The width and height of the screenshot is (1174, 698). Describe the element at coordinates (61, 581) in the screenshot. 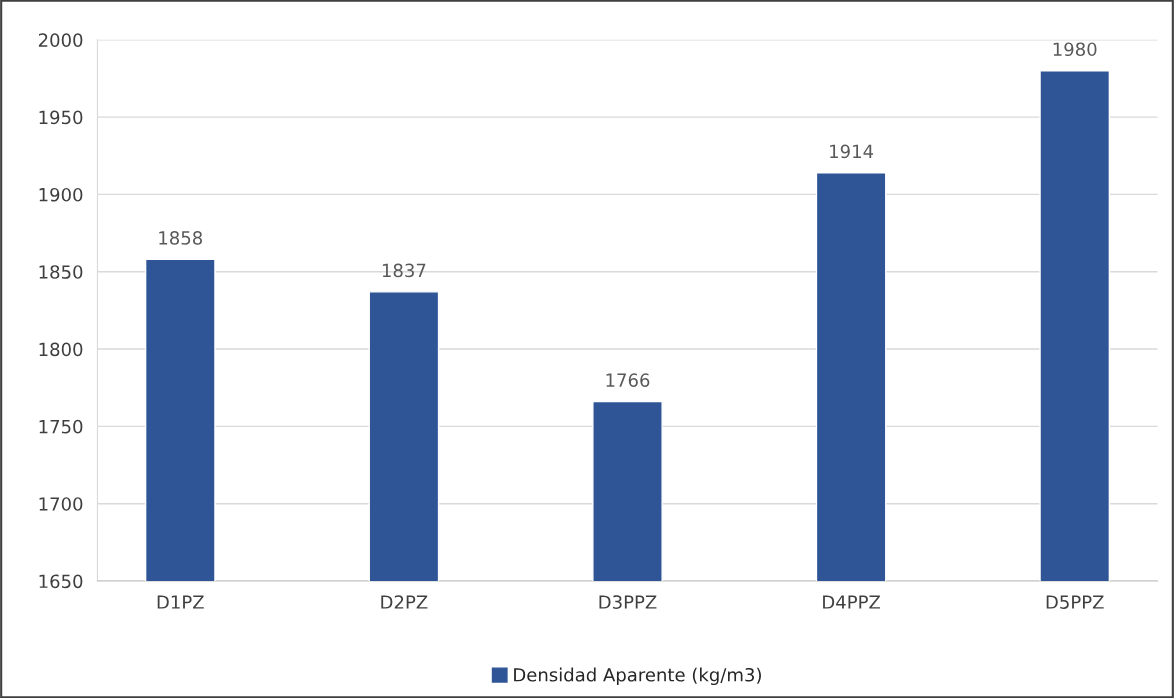

I see `y-tick-label: 1650` at that location.